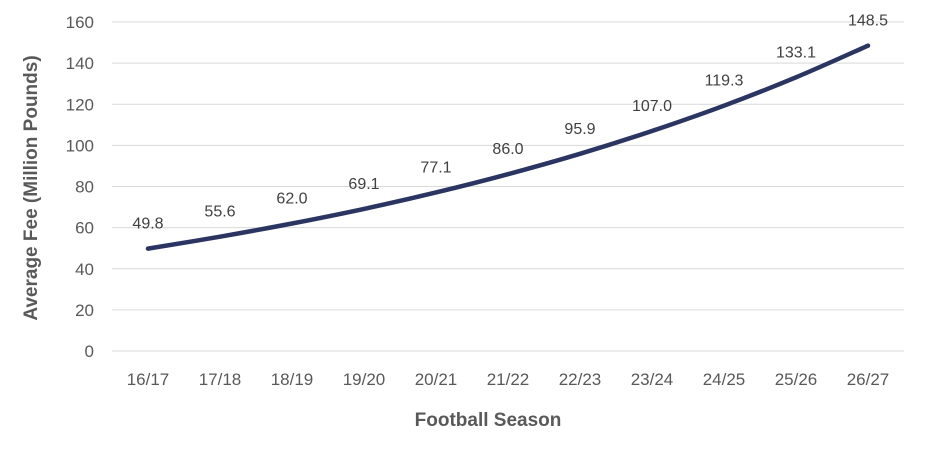 Image resolution: width=926 pixels, height=454 pixels. I want to click on data-label: 69.1, so click(363, 184).